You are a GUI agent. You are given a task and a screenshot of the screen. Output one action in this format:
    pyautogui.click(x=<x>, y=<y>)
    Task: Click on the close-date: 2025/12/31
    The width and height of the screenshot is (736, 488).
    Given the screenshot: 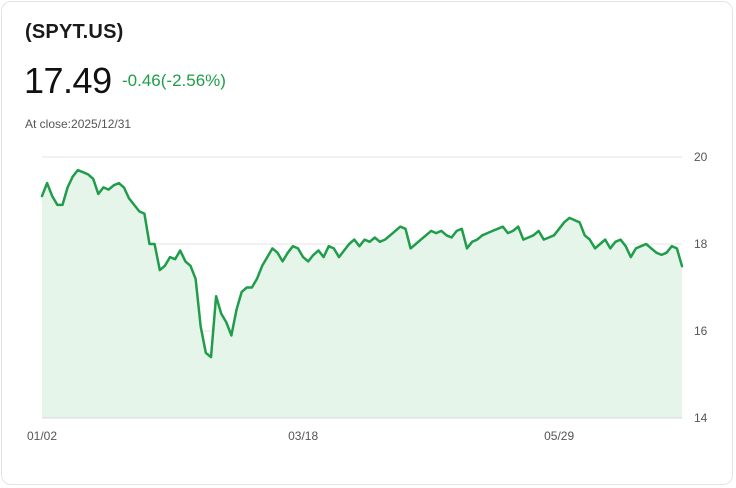 What is the action you would take?
    pyautogui.click(x=101, y=124)
    